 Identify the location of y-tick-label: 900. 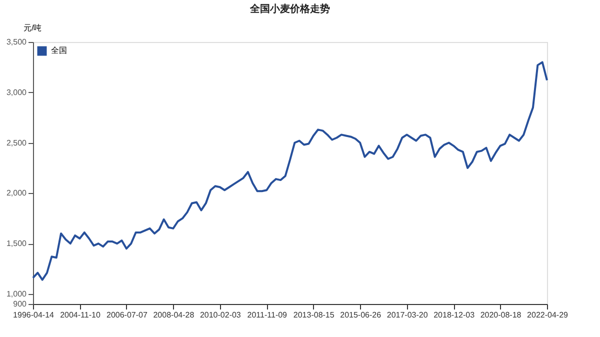
(20, 304).